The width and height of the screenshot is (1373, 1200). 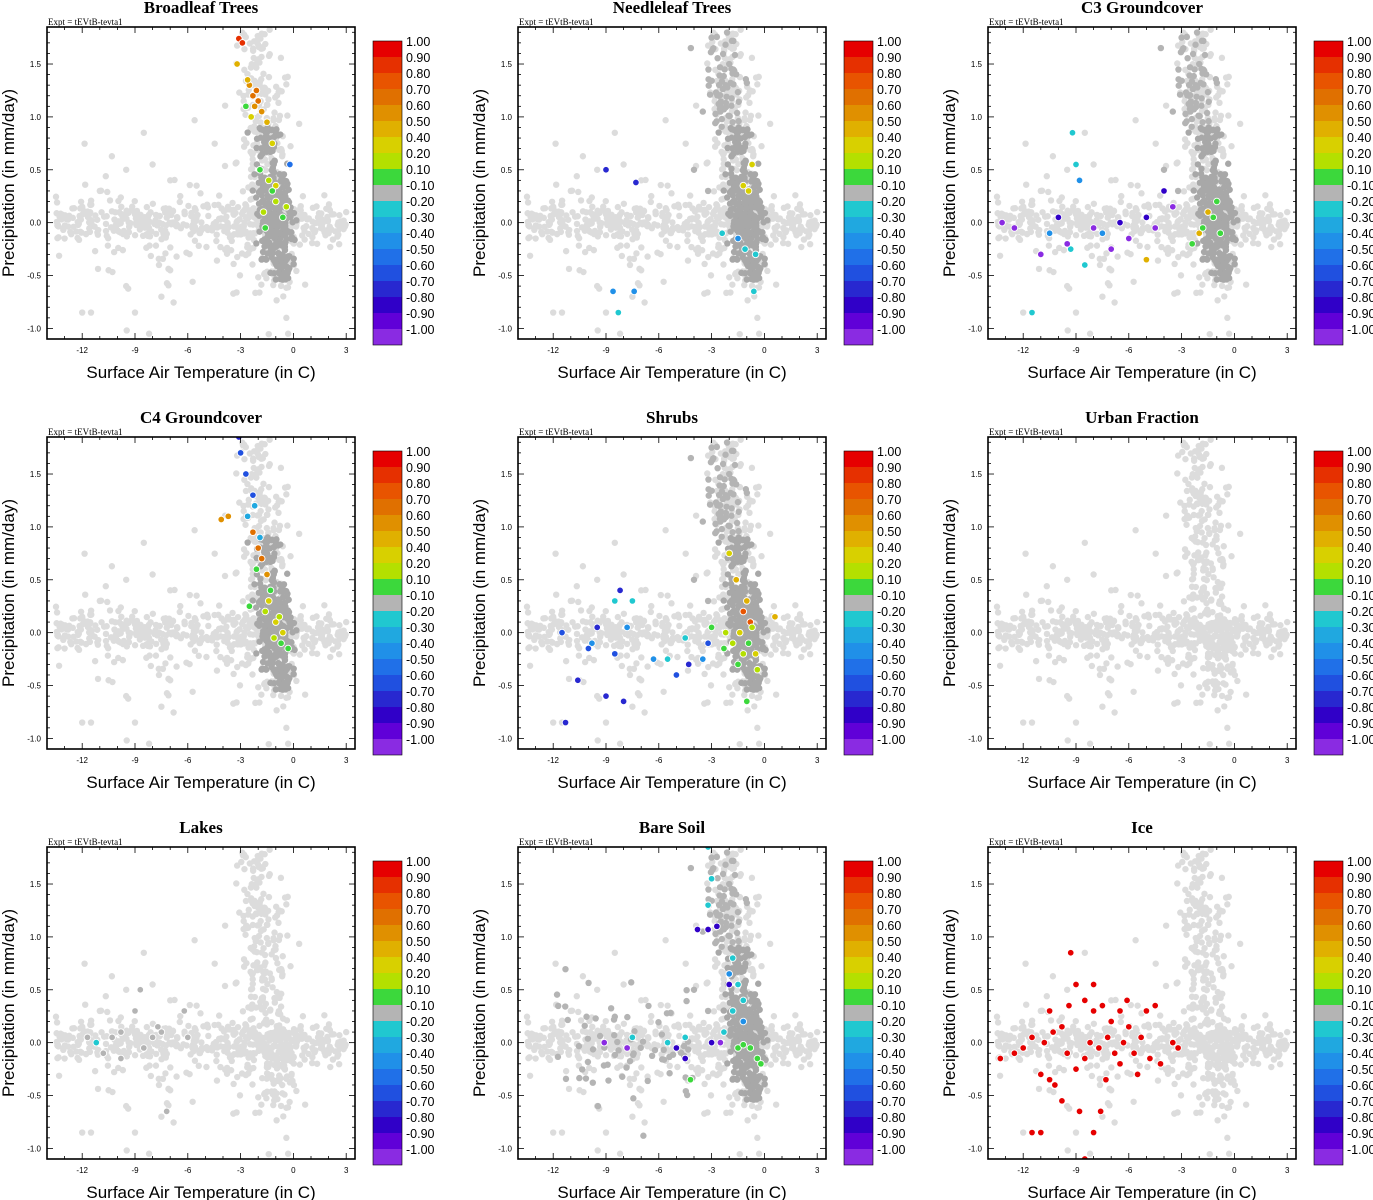 What do you see at coordinates (1234, 350) in the screenshot?
I see `x-tick-label: 0` at bounding box center [1234, 350].